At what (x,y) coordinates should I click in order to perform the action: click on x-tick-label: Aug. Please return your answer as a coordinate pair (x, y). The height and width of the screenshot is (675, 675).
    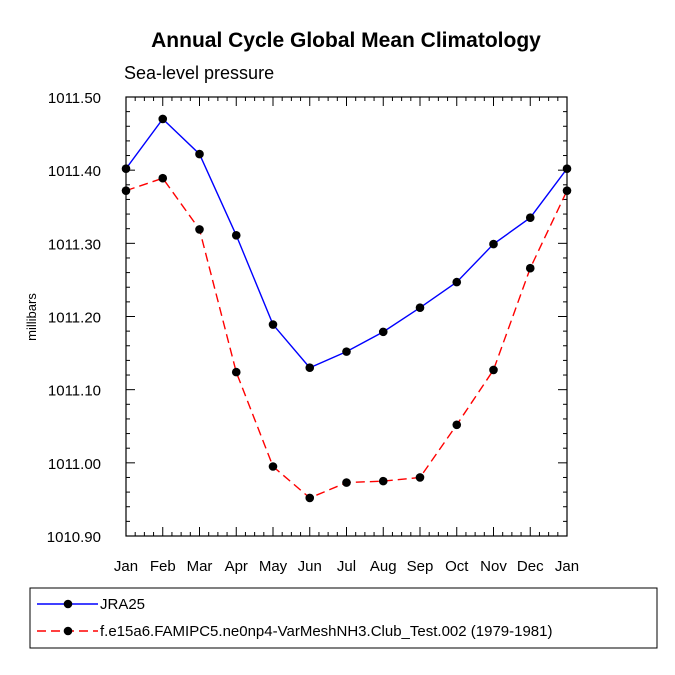
    Looking at the image, I should click on (383, 566).